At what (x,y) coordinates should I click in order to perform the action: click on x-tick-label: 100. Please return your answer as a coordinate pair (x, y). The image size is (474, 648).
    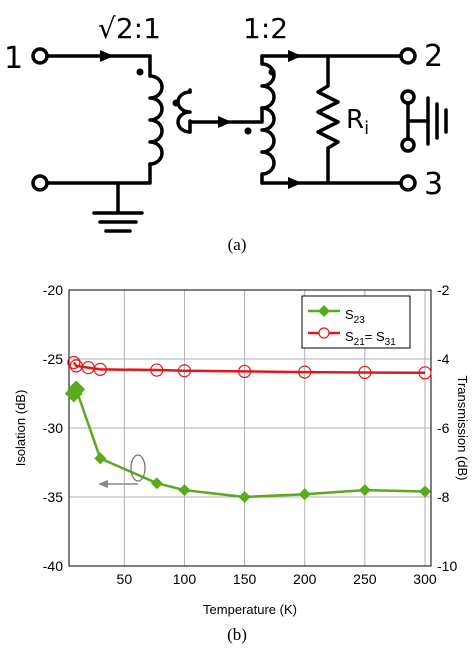
    Looking at the image, I should click on (185, 579).